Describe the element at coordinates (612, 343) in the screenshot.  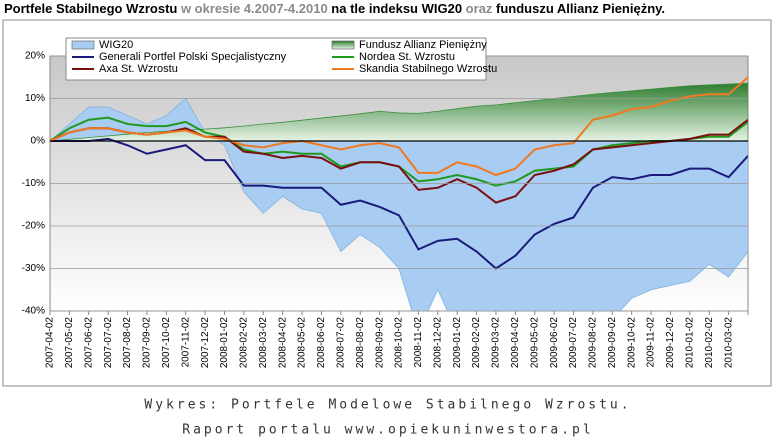
I see `x-tick-label: 2009-09-02` at that location.